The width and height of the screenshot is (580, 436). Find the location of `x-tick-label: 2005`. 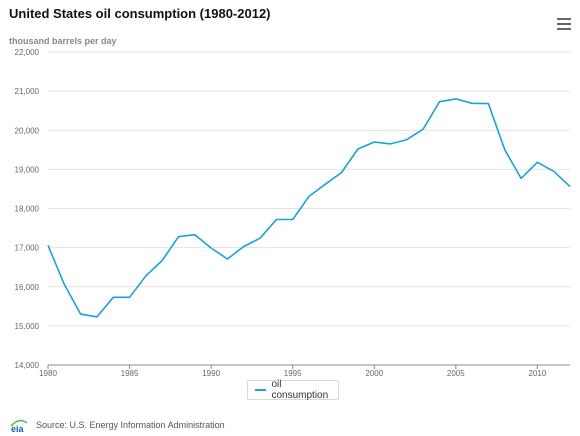

x-tick-label: 2005 is located at coordinates (456, 373).